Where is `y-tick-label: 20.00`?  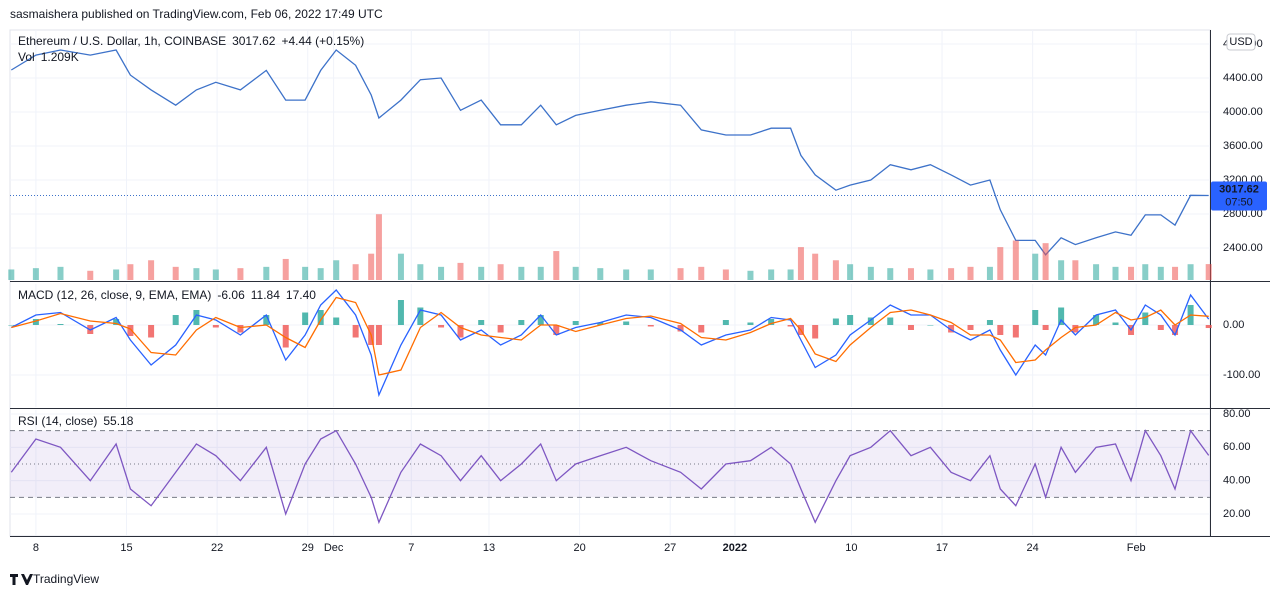
y-tick-label: 20.00 is located at coordinates (1237, 514).